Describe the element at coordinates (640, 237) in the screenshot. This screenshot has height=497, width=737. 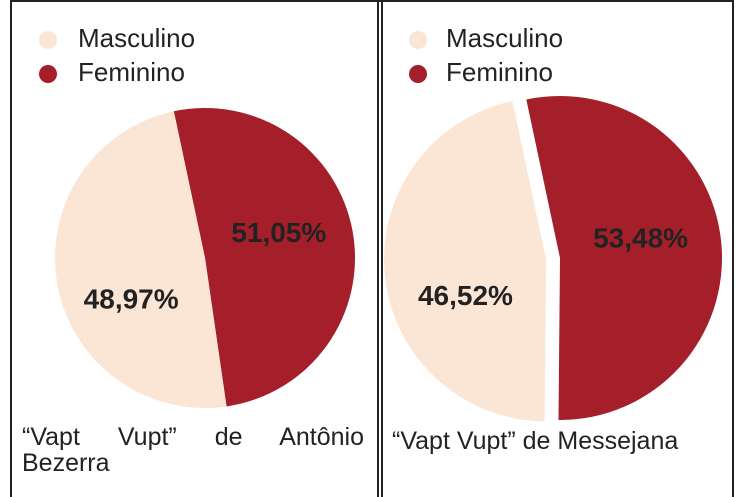
I see `value-label: 53,48%` at that location.